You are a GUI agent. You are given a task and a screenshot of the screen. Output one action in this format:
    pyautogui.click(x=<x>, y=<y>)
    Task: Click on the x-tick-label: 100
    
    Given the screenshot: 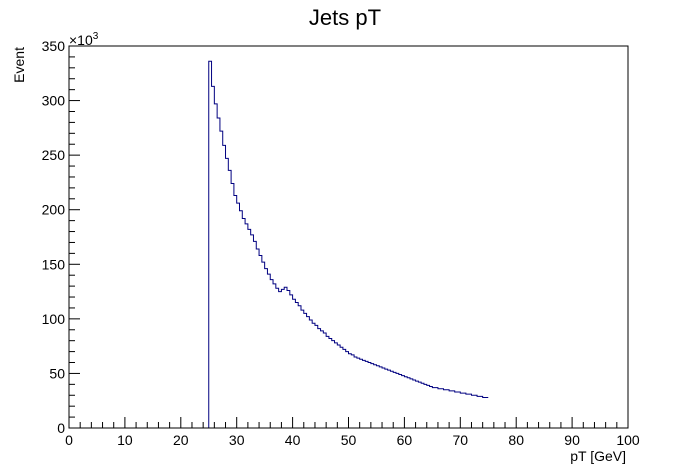 What is the action you would take?
    pyautogui.click(x=628, y=440)
    